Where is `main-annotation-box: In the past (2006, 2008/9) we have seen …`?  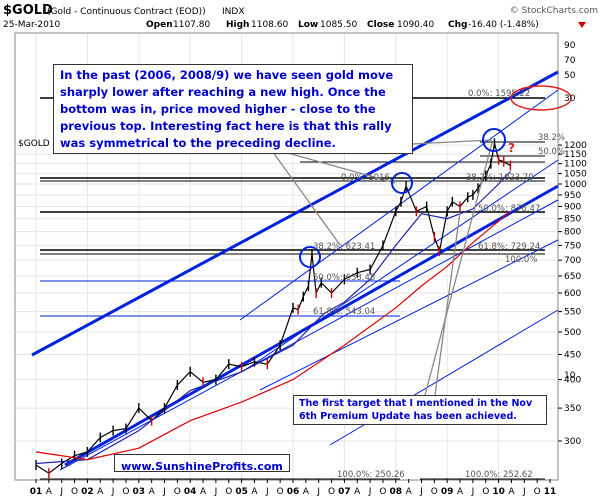 main-annotation-box: In the past (2006, 2008/9) we have seen … is located at coordinates (233, 109).